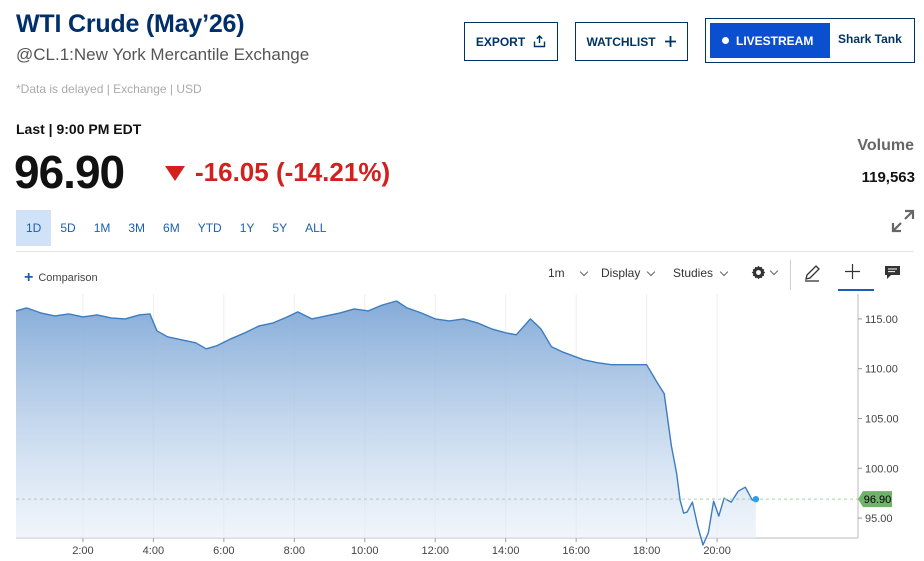 The height and width of the screenshot is (561, 924). I want to click on livestream-show-link: Shark Tank, so click(870, 39).